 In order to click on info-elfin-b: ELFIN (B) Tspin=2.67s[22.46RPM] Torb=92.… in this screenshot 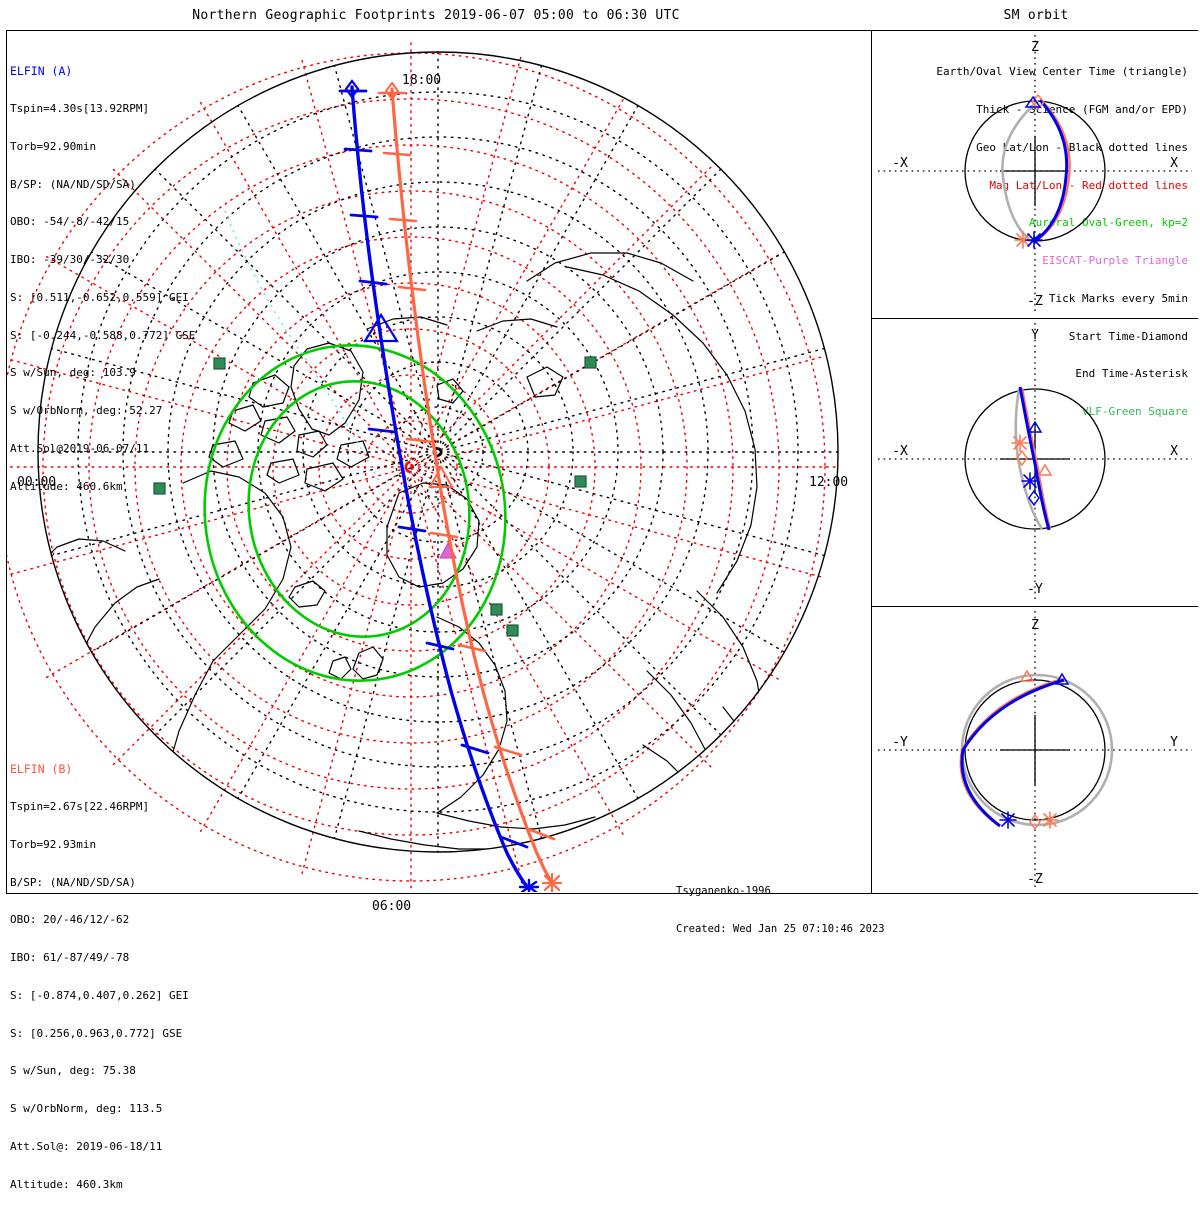, I will do `click(99, 977)`.